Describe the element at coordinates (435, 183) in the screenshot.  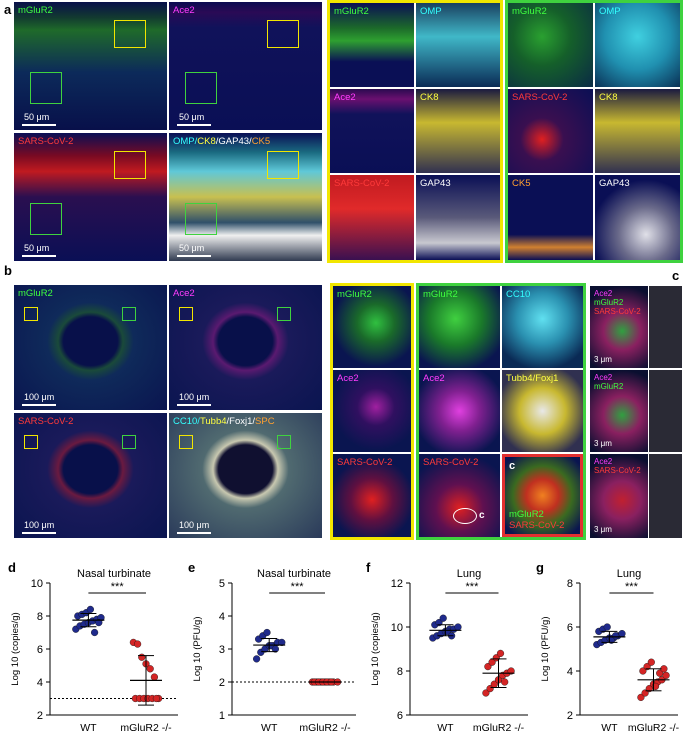
I see `a-yz-gap43-label: GAP43` at that location.